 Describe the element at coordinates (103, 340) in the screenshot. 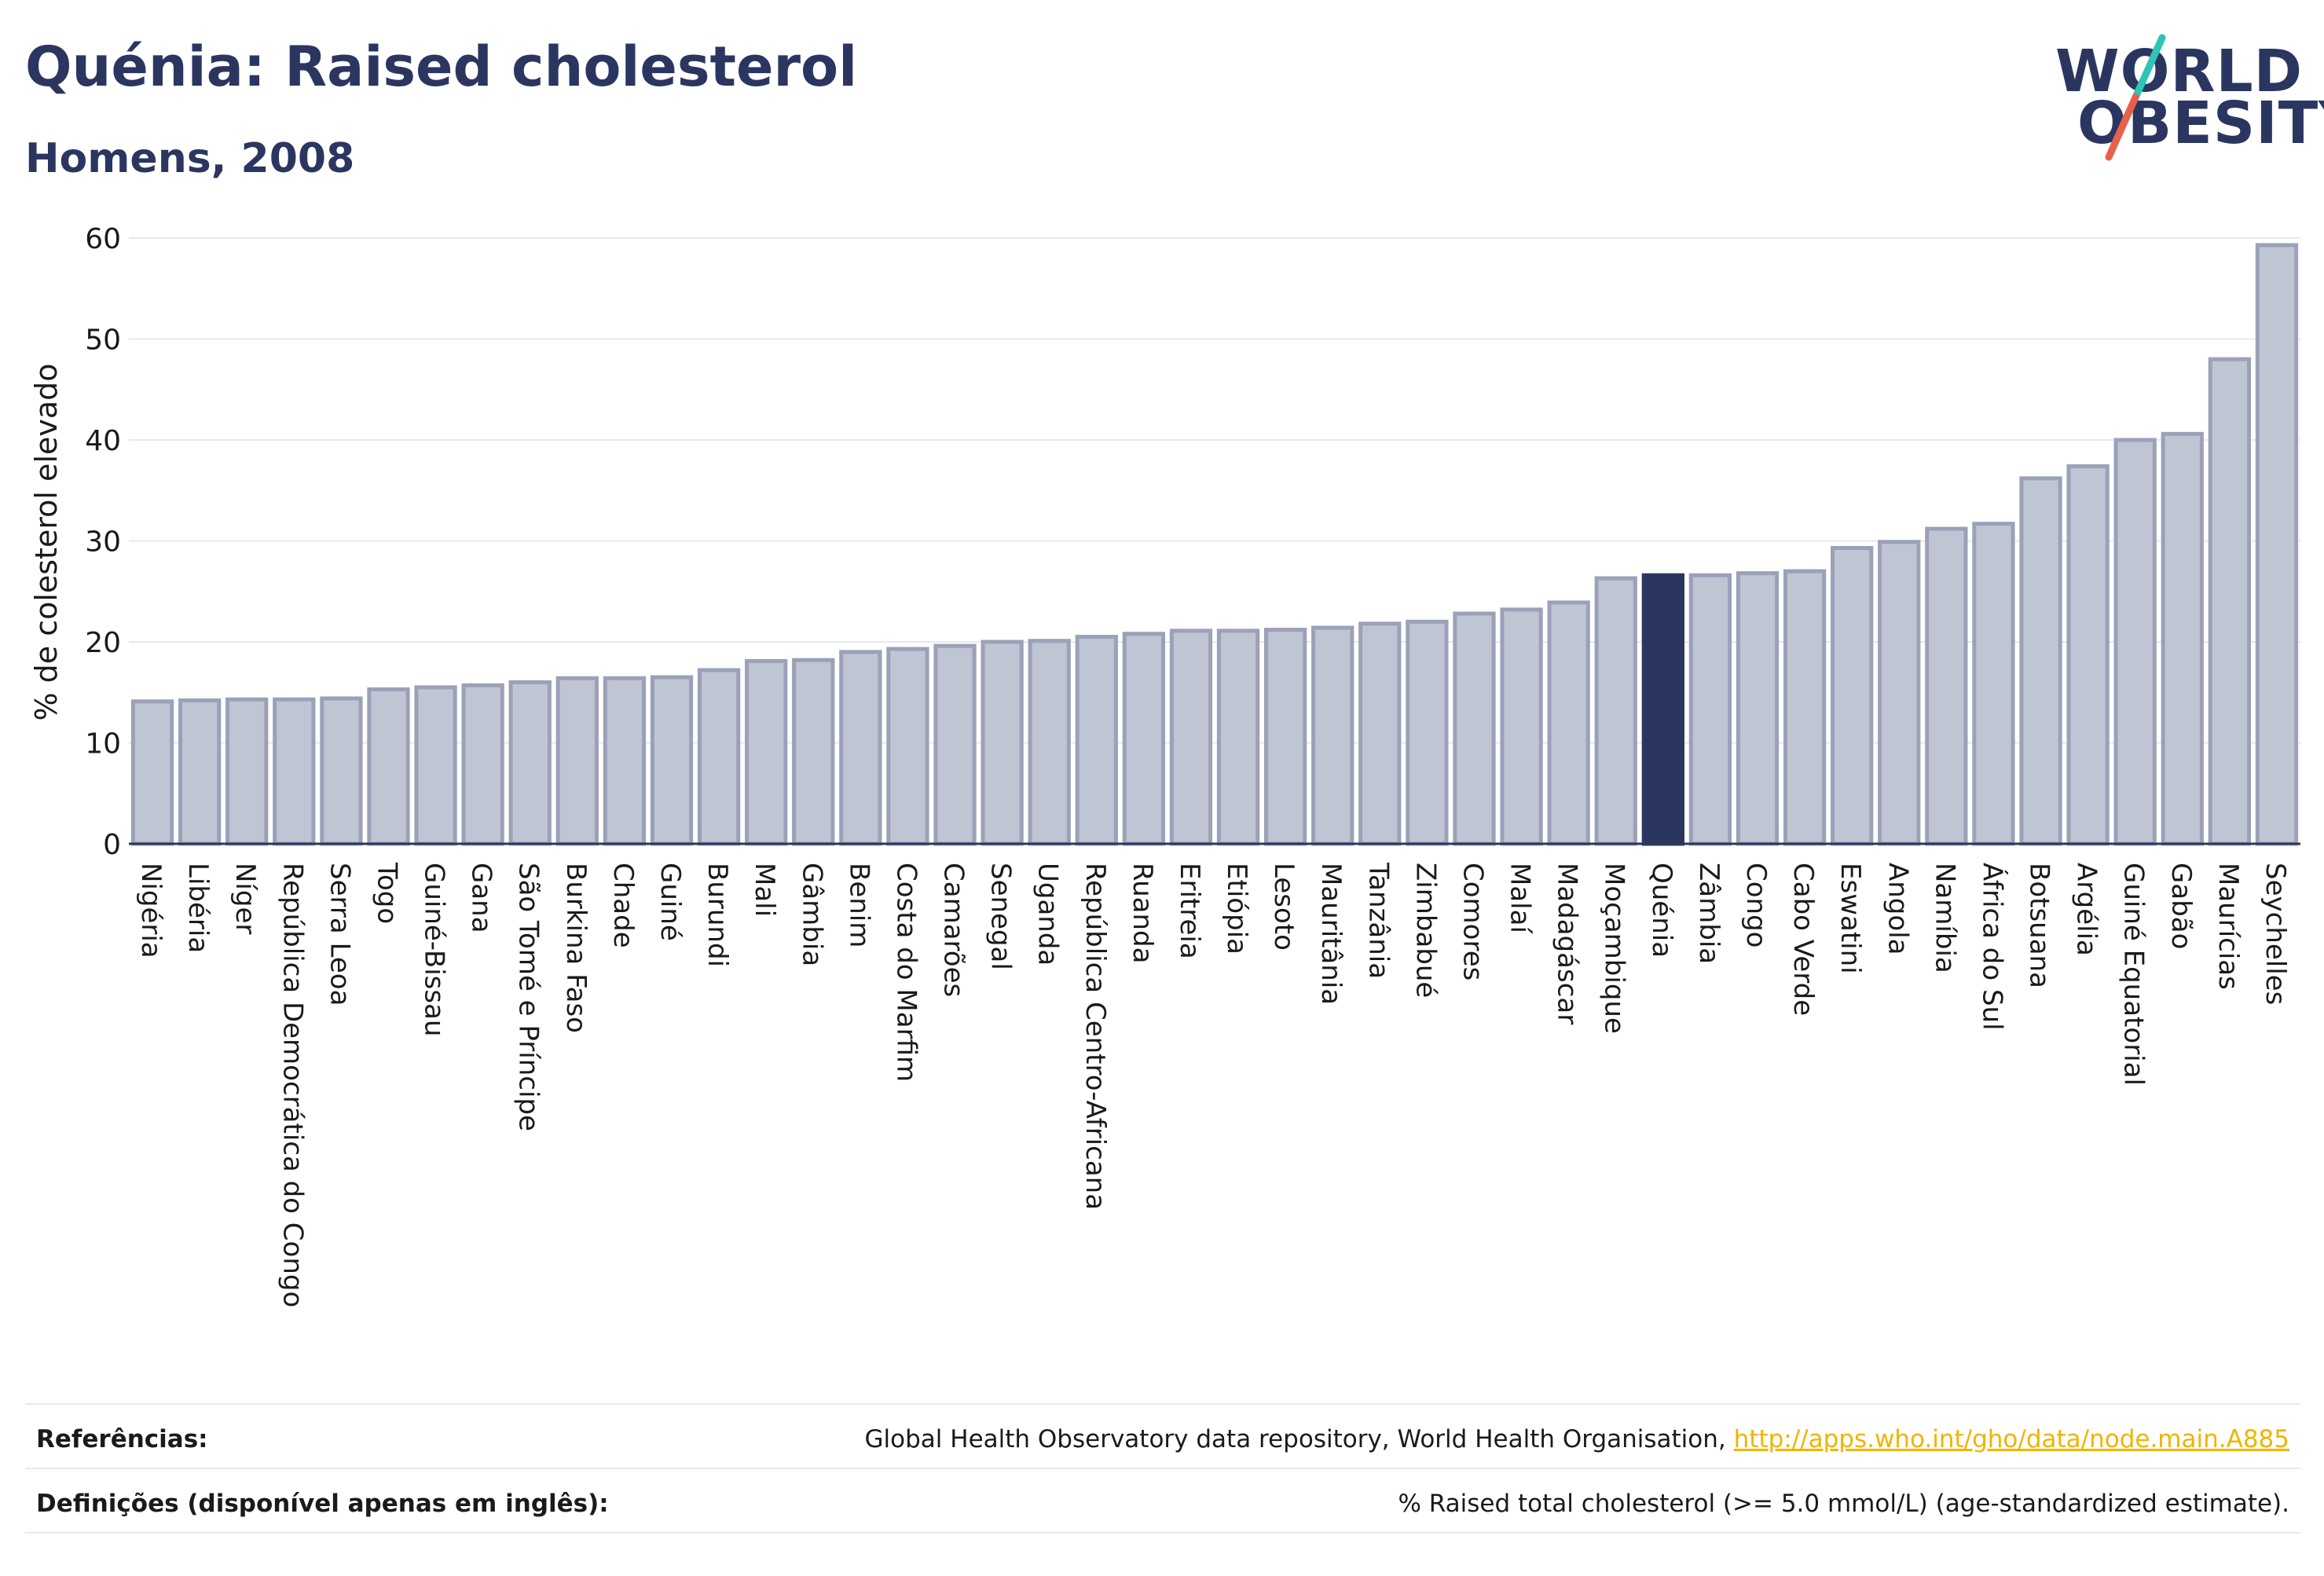

I see `y-tick-label: 50` at that location.